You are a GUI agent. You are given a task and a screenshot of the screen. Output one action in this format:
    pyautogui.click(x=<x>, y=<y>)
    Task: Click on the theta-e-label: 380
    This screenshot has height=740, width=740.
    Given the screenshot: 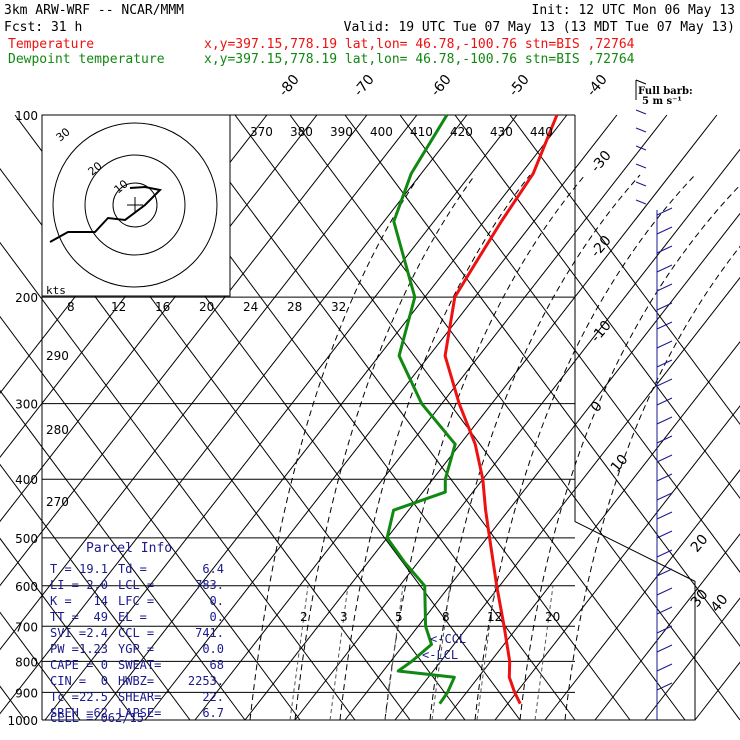 What is the action you would take?
    pyautogui.click(x=301, y=132)
    